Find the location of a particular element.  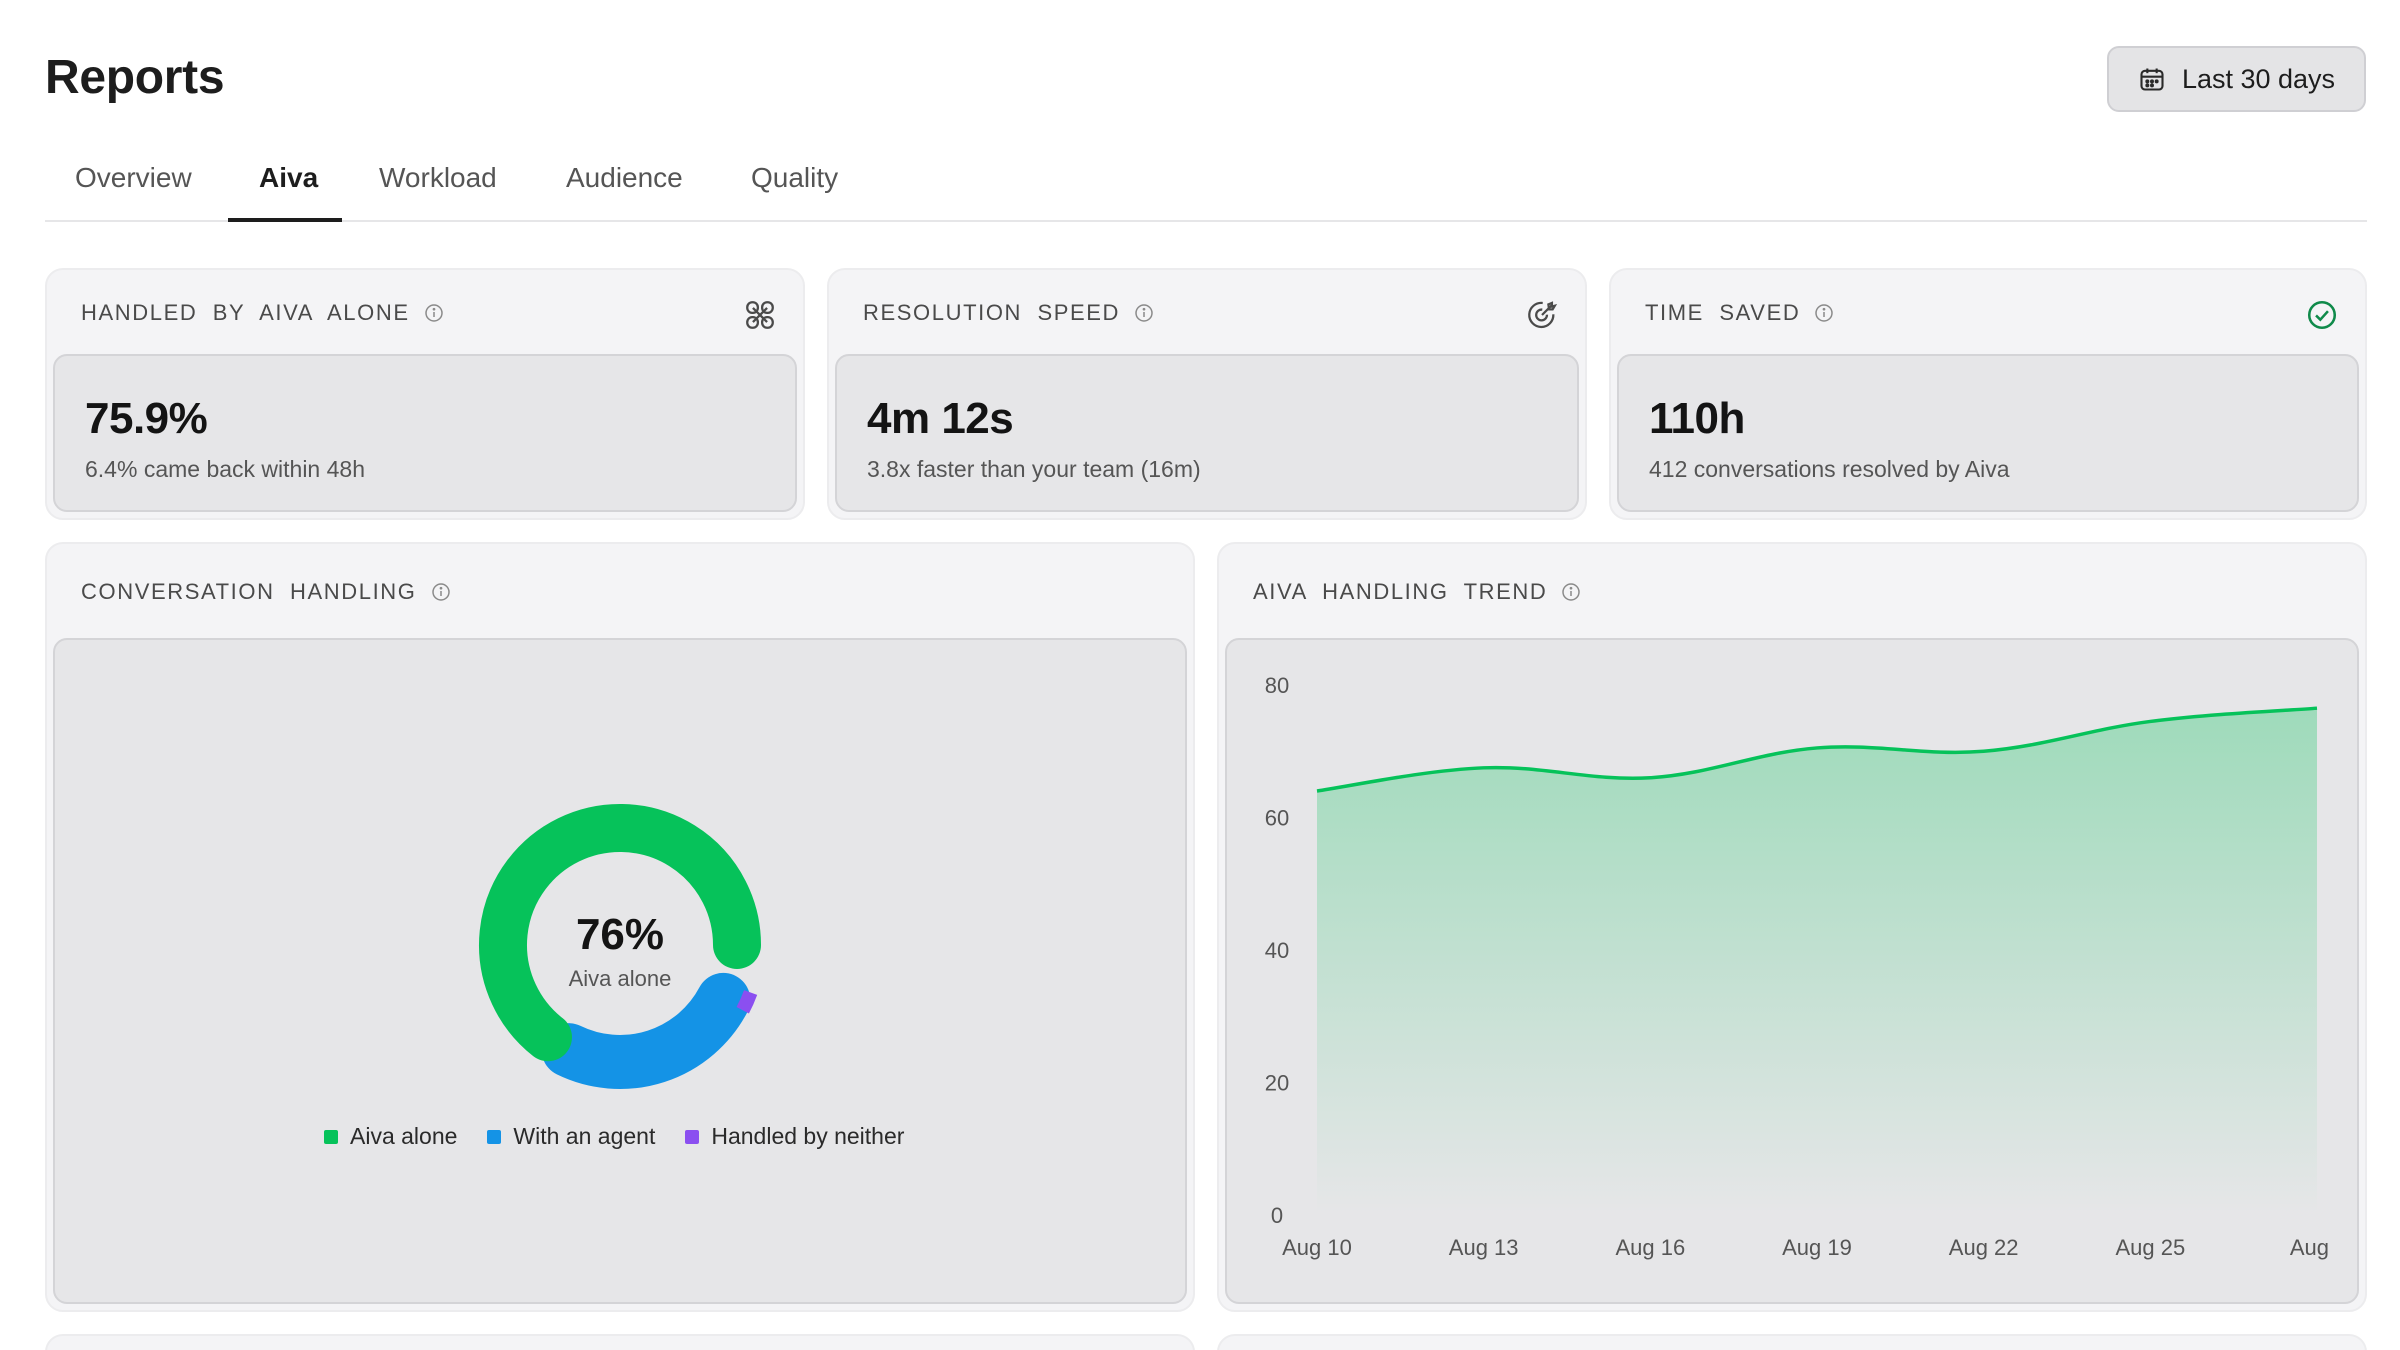

donut-center-value: 76% is located at coordinates (620, 934).